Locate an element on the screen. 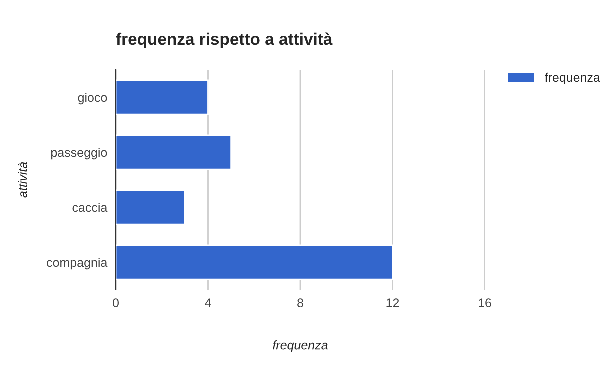  x-tick-label: 12 is located at coordinates (393, 303).